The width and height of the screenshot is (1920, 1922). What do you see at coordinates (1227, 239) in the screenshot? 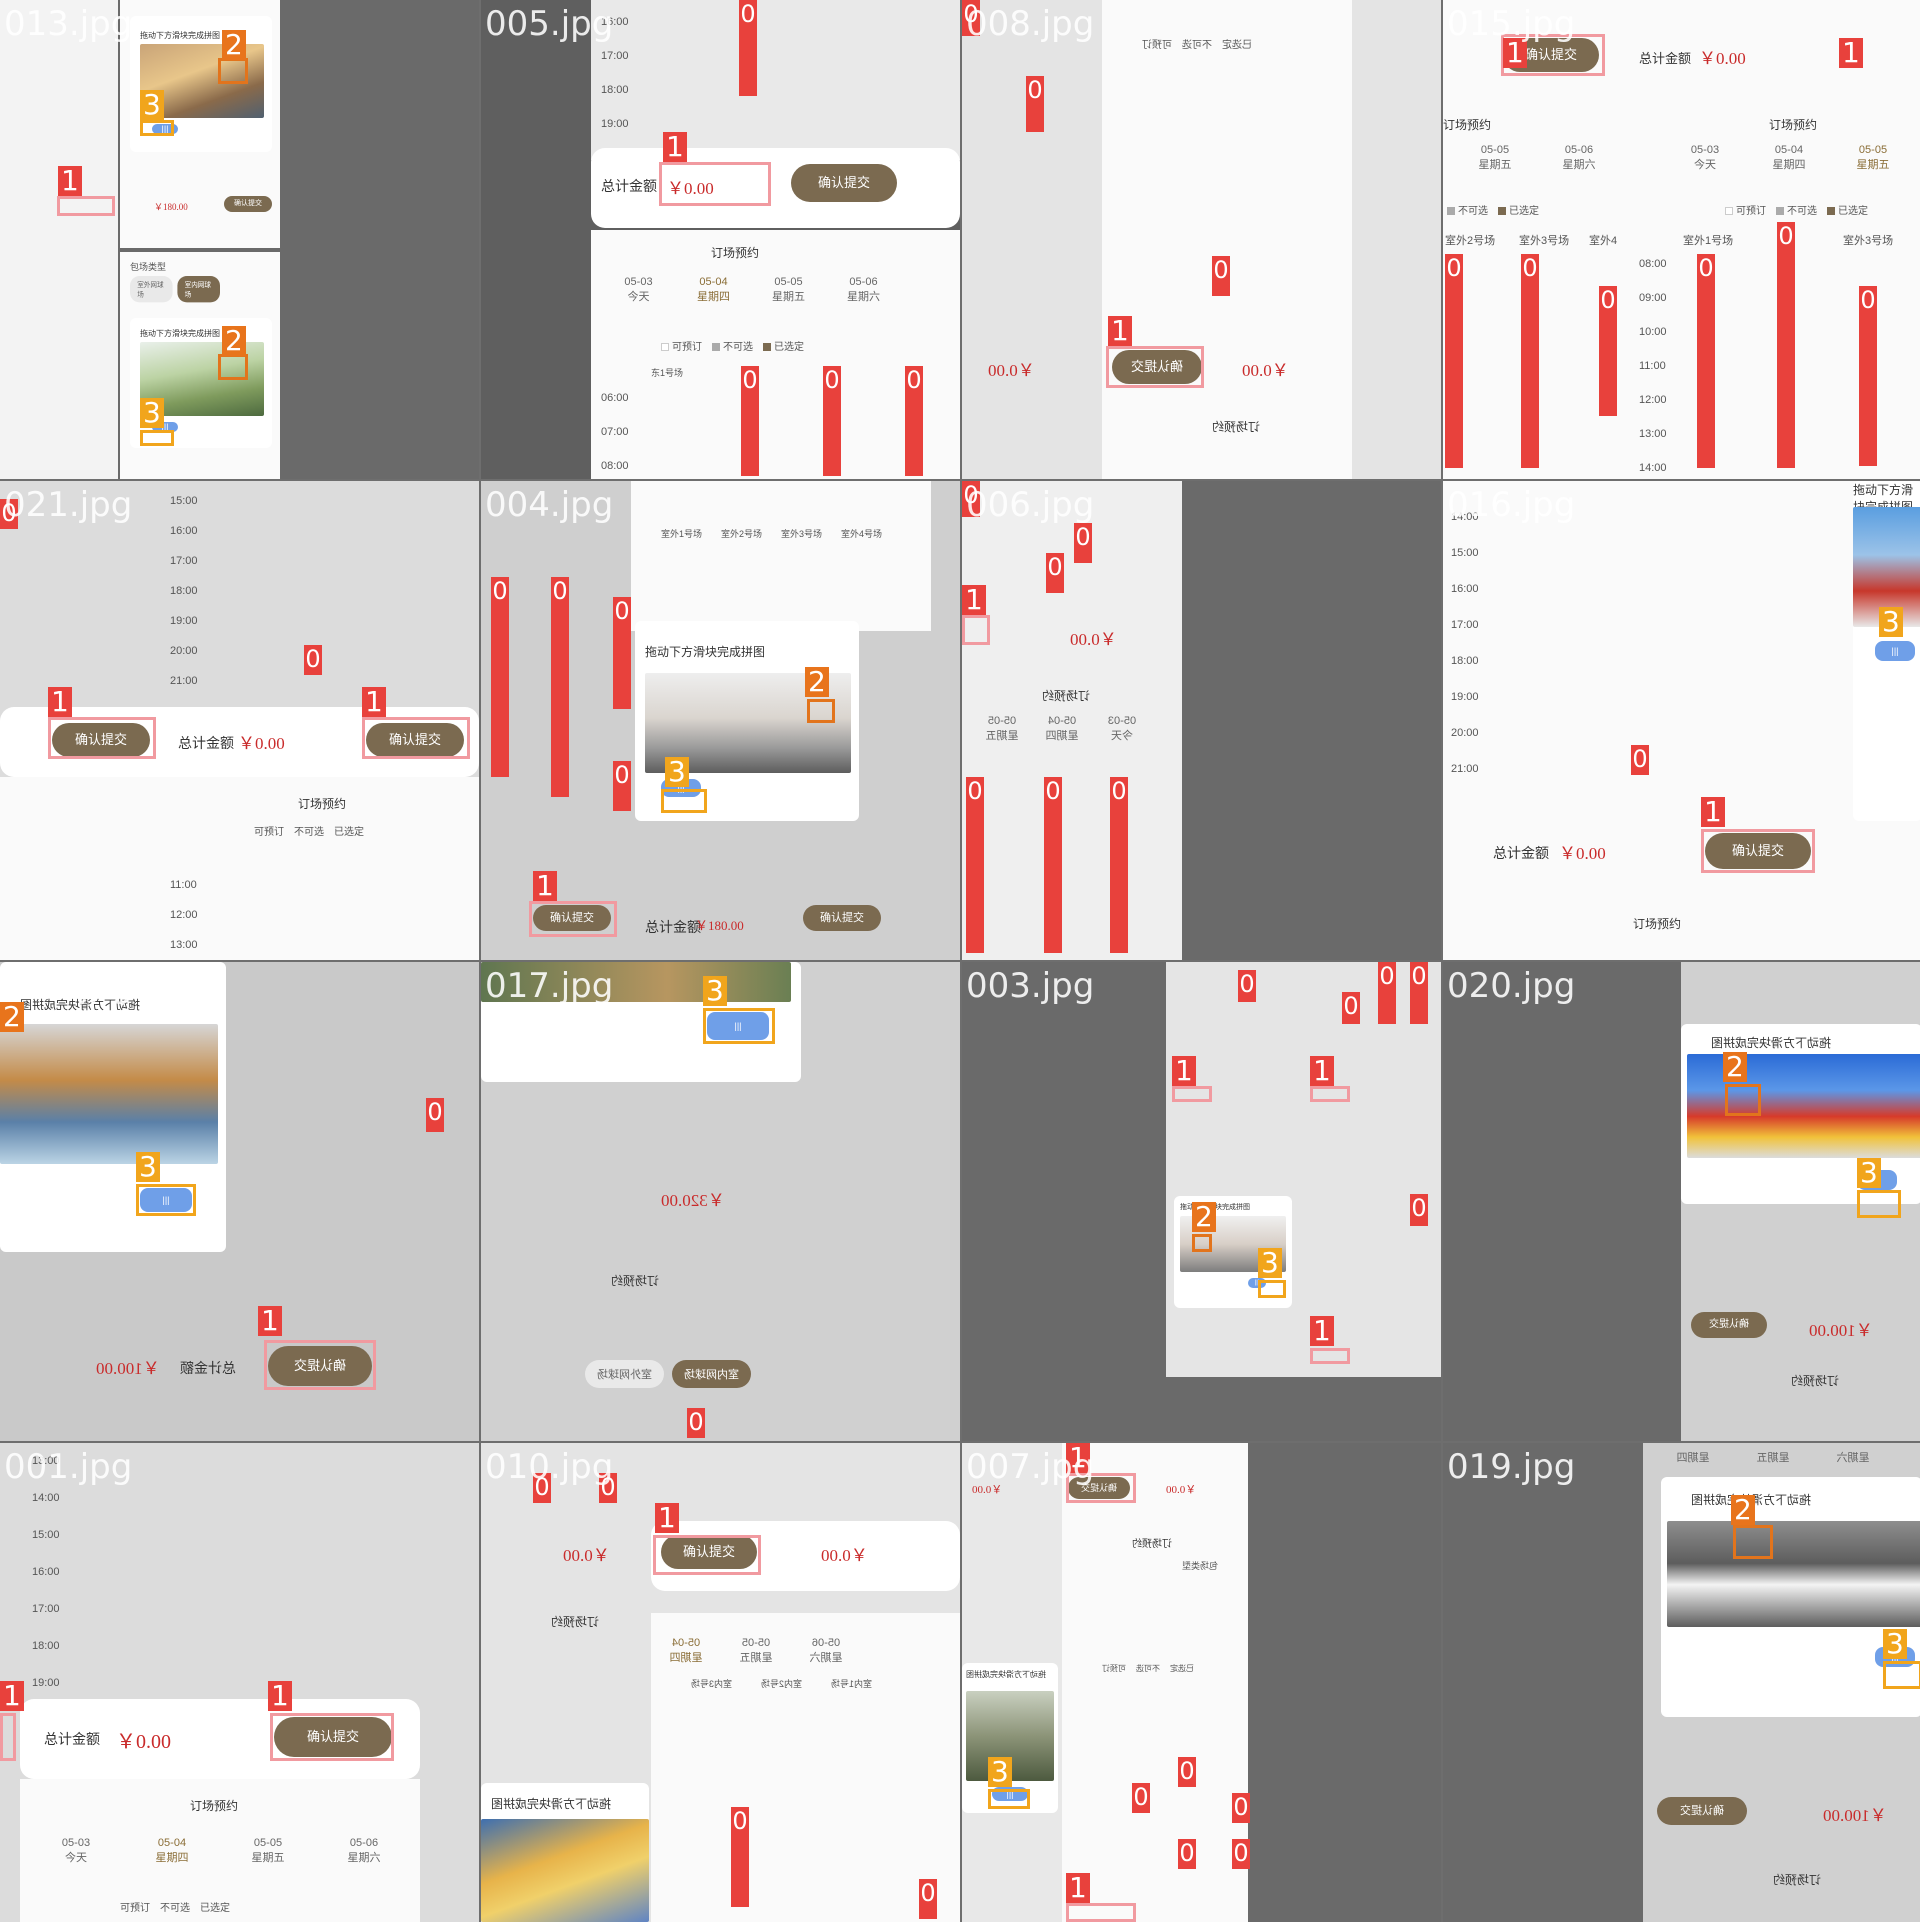
I see `mirror-panel: 已选定 不可选 可预订 确认提交 ￥0.00 订场预约` at bounding box center [1227, 239].